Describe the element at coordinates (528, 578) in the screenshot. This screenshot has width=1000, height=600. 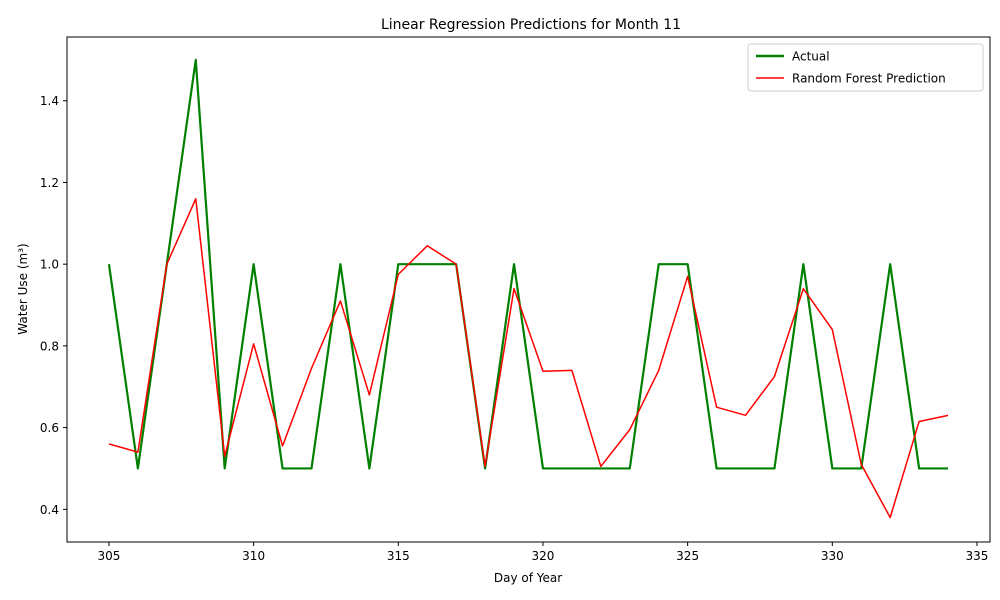
I see `x-axis-title: Day of Year` at that location.